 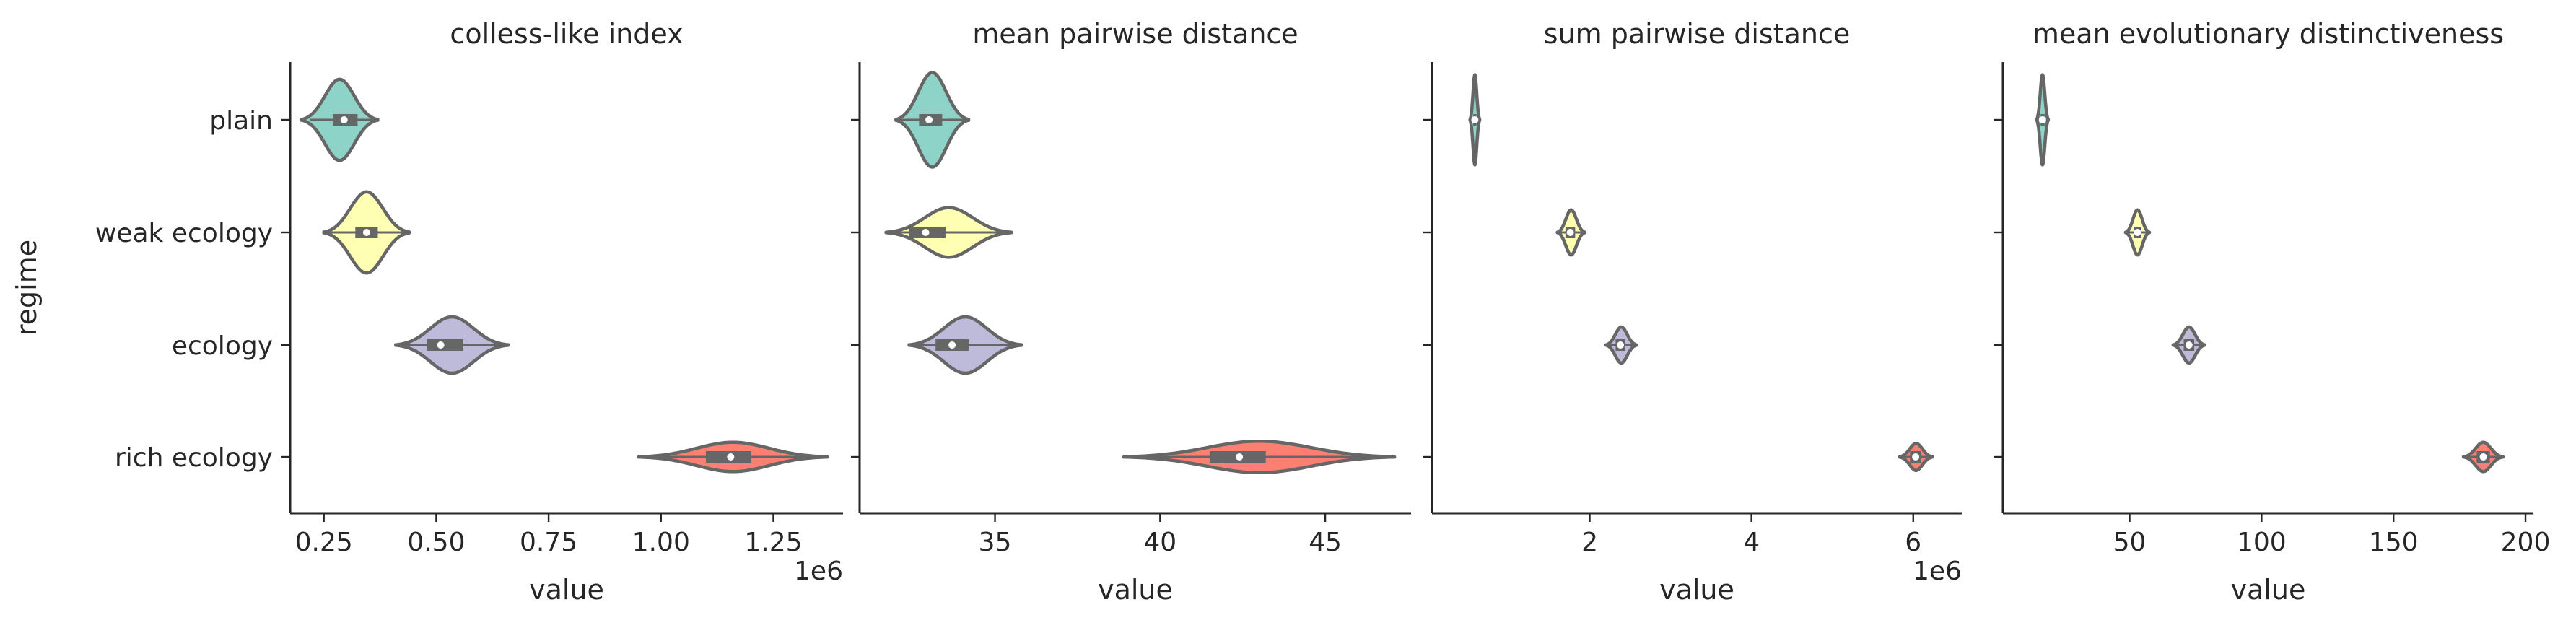 What do you see at coordinates (241, 121) in the screenshot?
I see `y-tick-label: plain` at bounding box center [241, 121].